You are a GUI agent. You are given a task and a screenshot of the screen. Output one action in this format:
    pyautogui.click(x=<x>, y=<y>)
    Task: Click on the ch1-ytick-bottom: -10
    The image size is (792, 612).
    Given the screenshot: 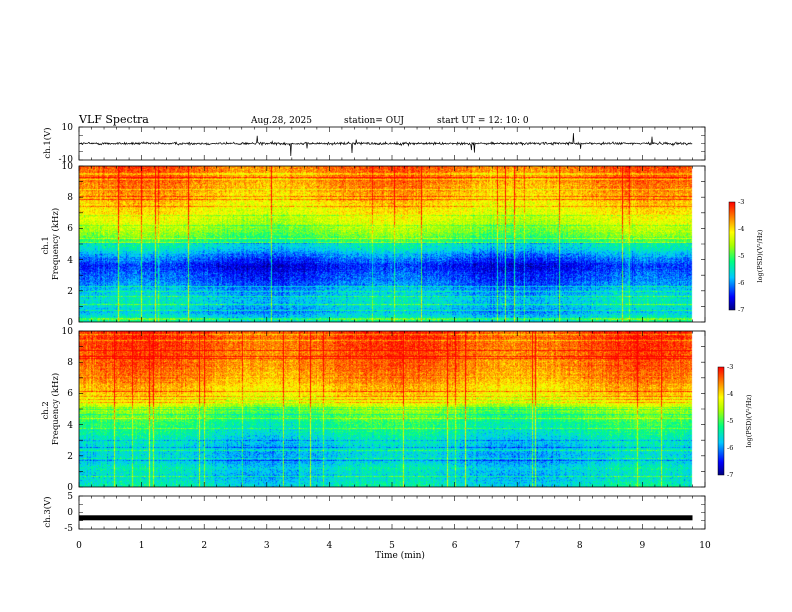 What is the action you would take?
    pyautogui.click(x=66, y=160)
    